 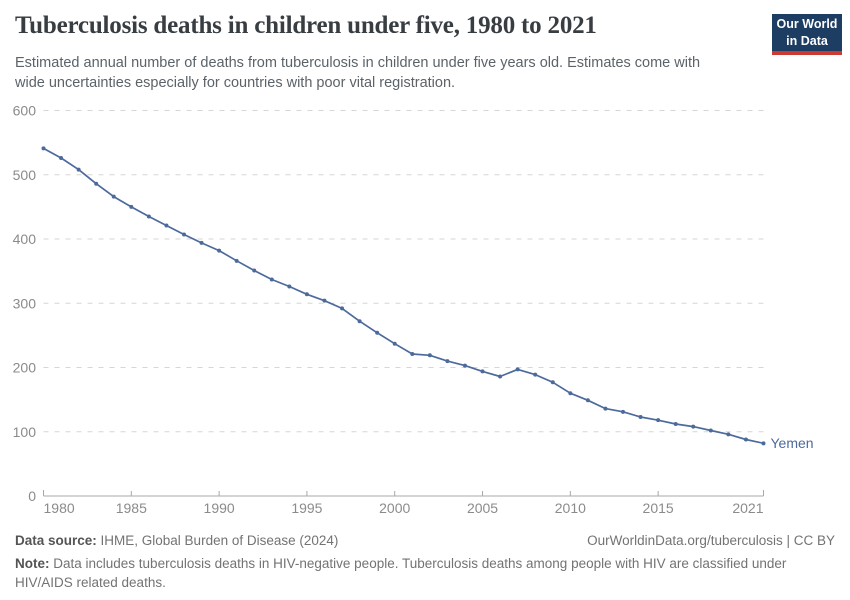 What do you see at coordinates (570, 508) in the screenshot?
I see `x-axis-label: 2010` at bounding box center [570, 508].